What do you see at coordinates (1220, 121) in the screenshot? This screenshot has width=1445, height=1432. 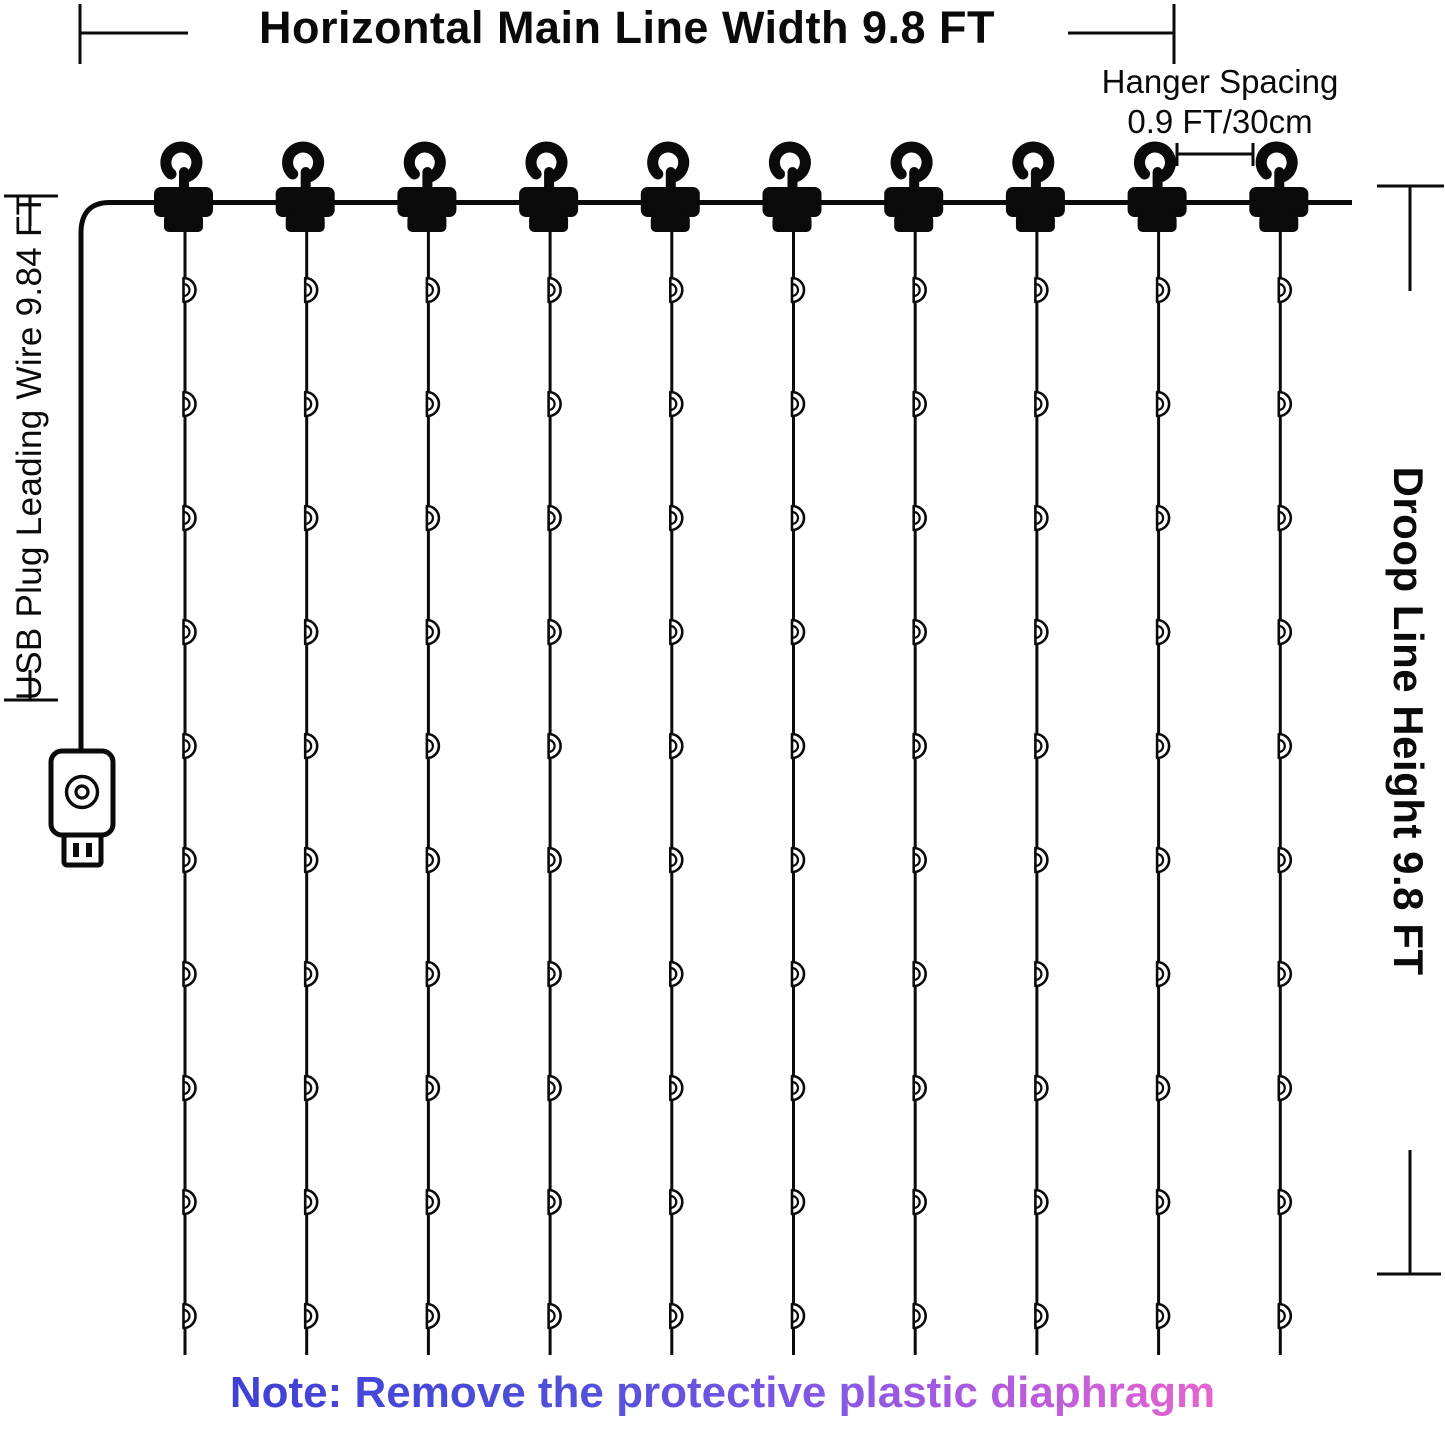 I see `hanger-spacing-line2: 0.9 FT/30cm` at bounding box center [1220, 121].